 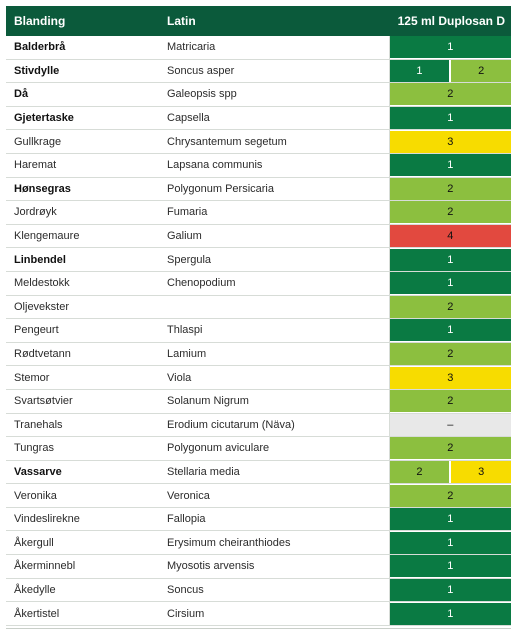 I want to click on latin-name: Spergula, so click(x=274, y=259).